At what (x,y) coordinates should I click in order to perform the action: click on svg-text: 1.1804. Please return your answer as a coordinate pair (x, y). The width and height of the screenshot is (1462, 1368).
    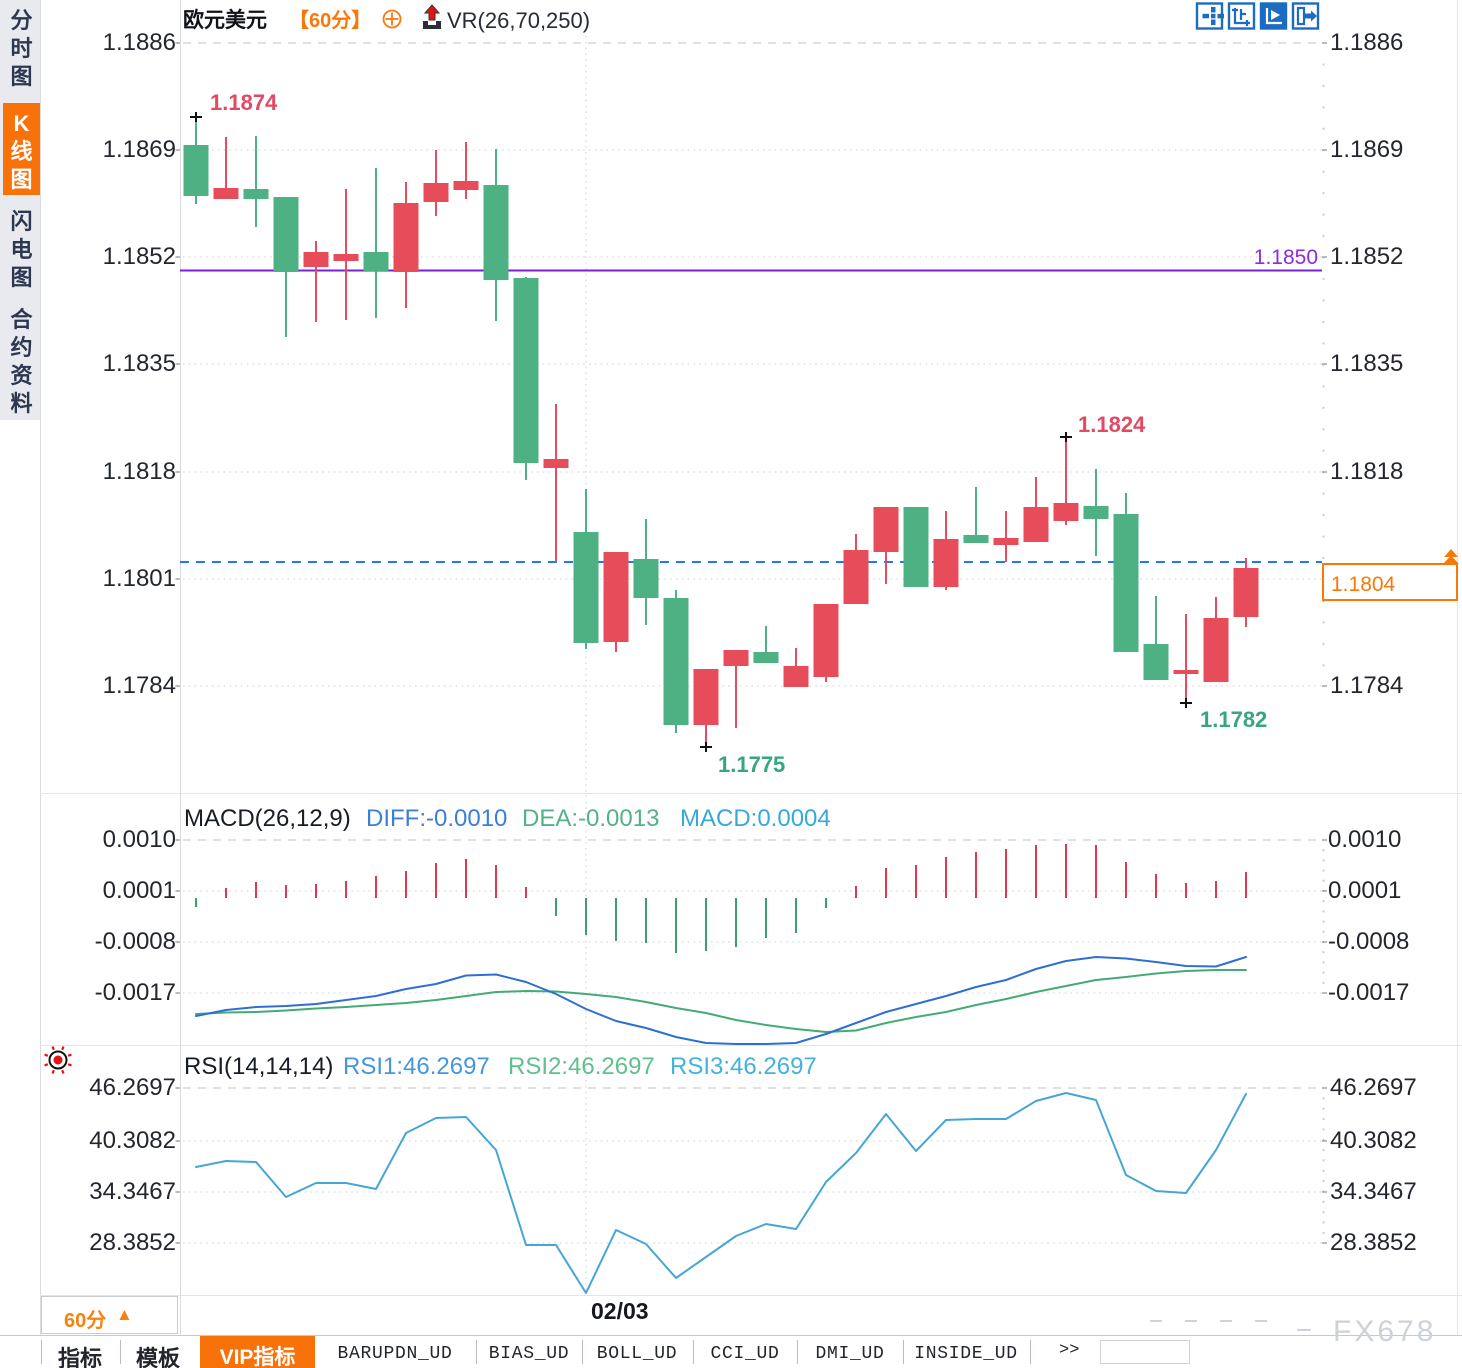
    Looking at the image, I should click on (1363, 584).